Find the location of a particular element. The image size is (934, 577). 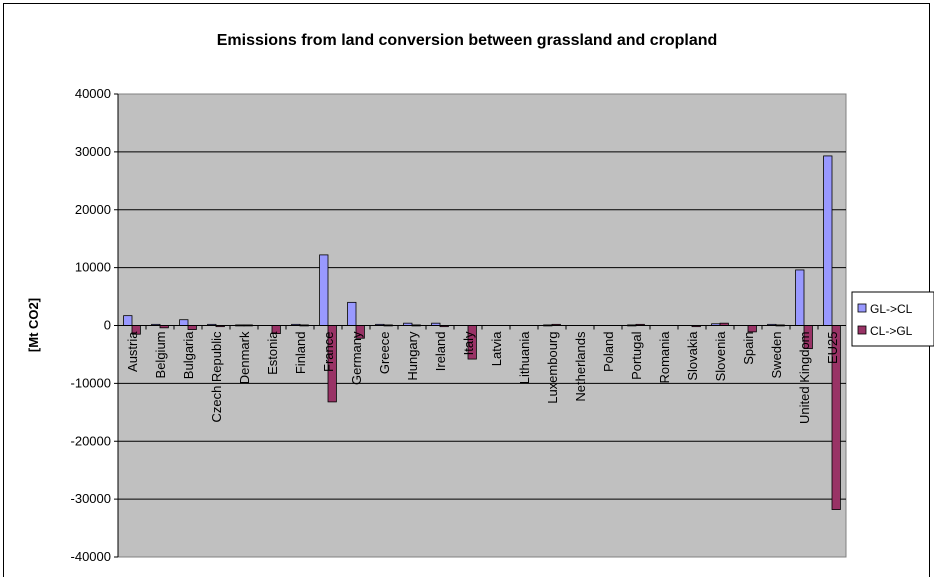

x-tick-label: Portugal is located at coordinates (636, 355).